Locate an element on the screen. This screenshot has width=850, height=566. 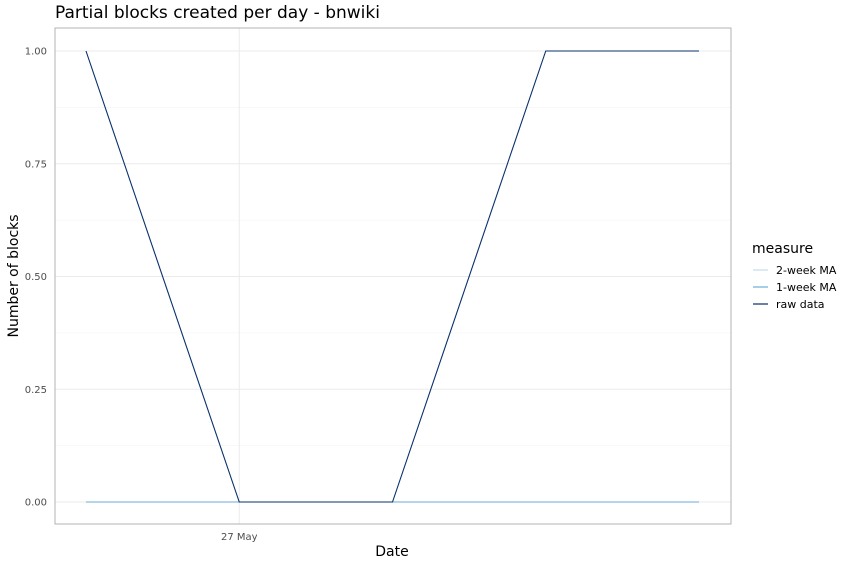
y-tick-label: 0.75 is located at coordinates (36, 164).